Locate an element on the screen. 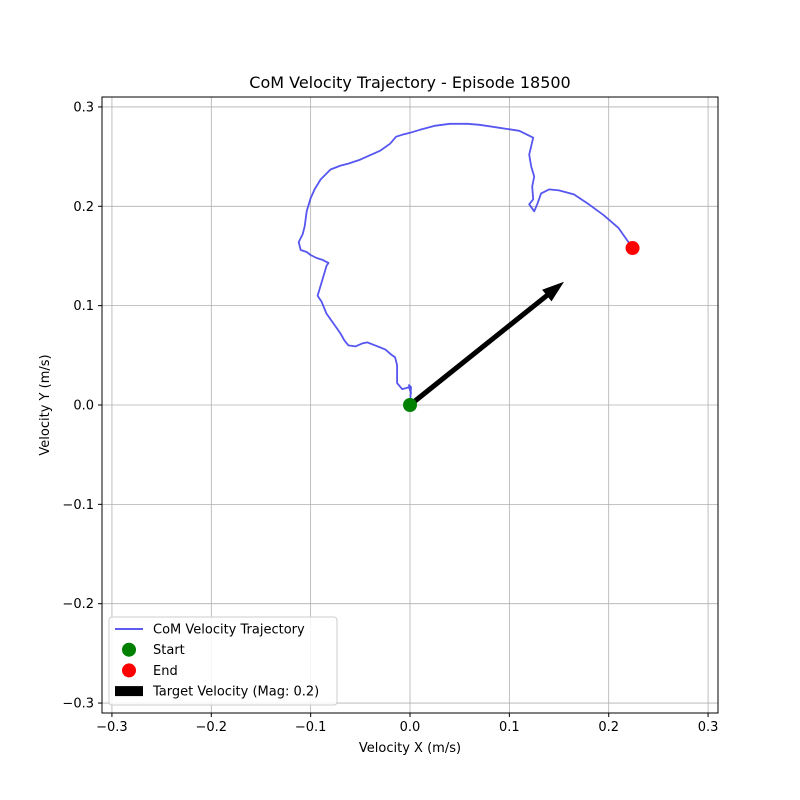 The image size is (800, 800). x-tick-label: 0.0 is located at coordinates (410, 727).